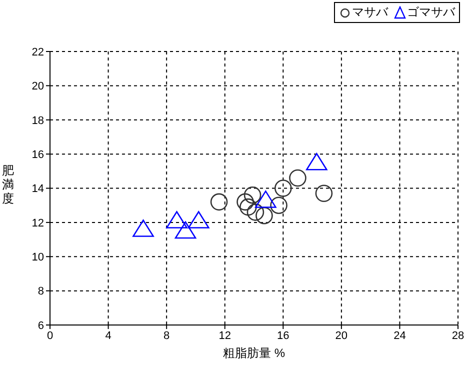  Describe the element at coordinates (458, 336) in the screenshot. I see `x-tick-label: 28` at that location.